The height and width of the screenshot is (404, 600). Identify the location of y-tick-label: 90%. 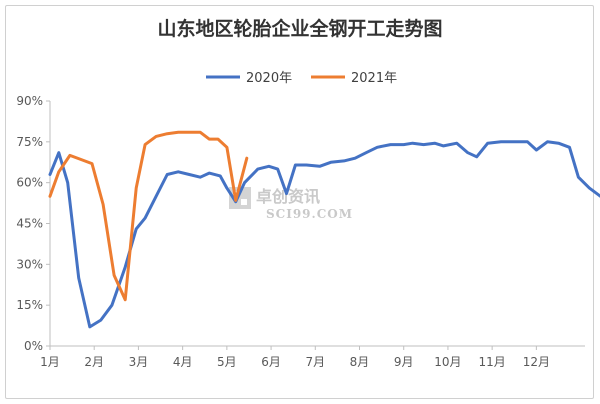
(29, 101).